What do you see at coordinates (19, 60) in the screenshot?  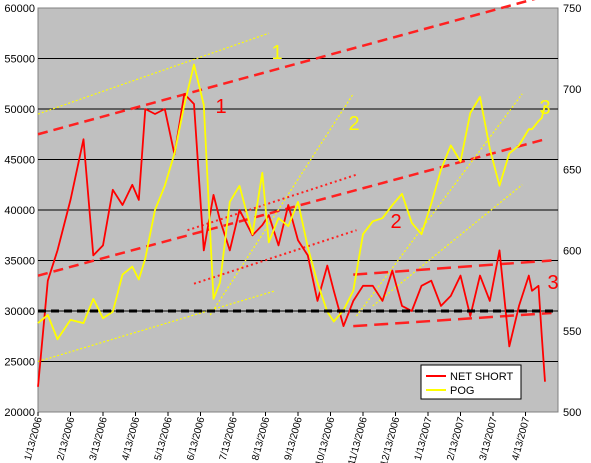 I see `y-left-tick-label: 55000` at bounding box center [19, 60].